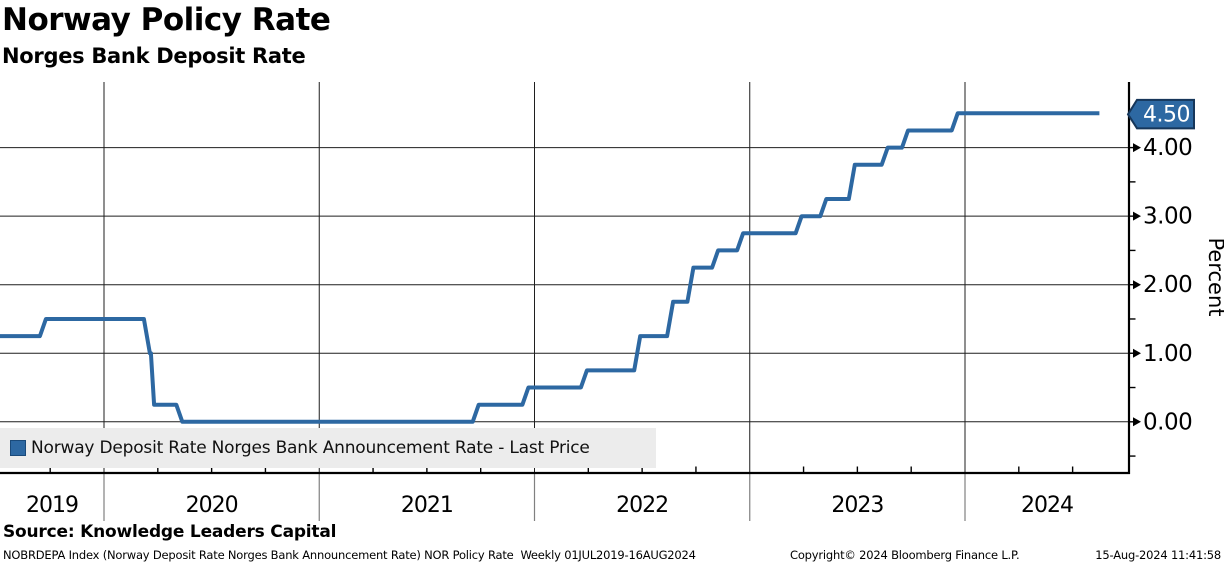  What do you see at coordinates (166, 20) in the screenshot?
I see `page-title: Norway Policy Rate` at bounding box center [166, 20].